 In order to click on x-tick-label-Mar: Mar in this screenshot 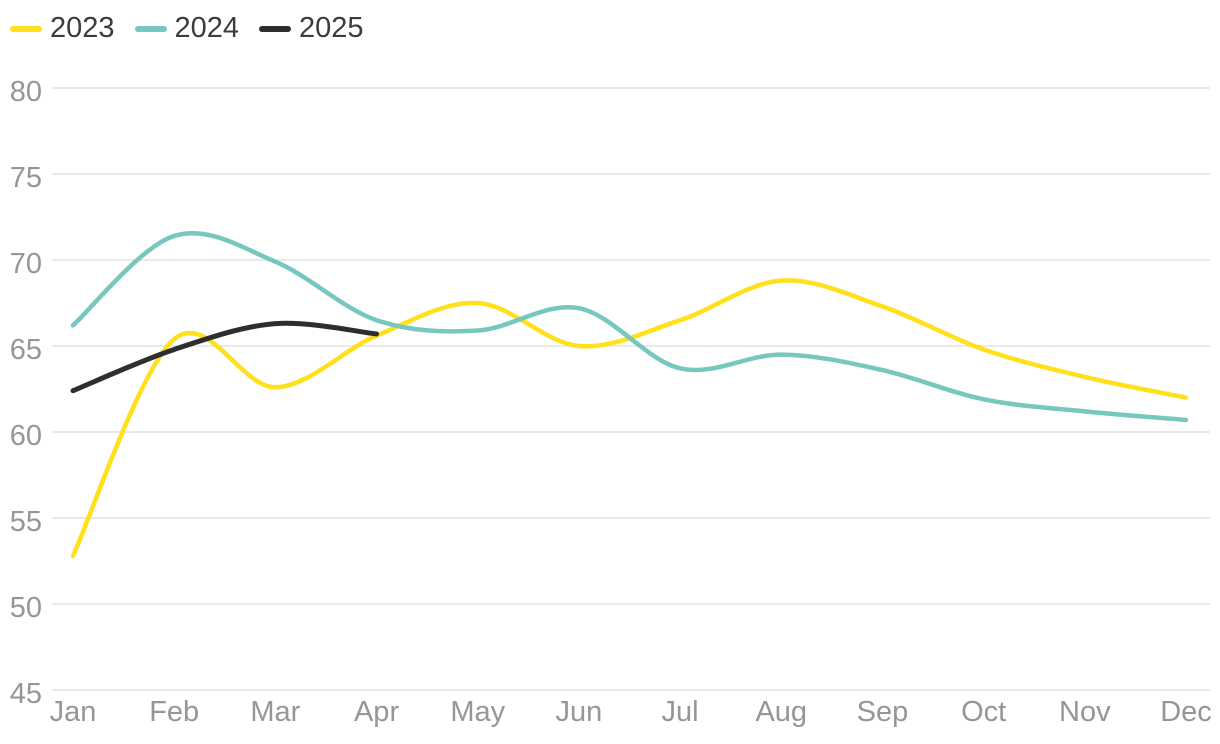, I will do `click(275, 712)`.